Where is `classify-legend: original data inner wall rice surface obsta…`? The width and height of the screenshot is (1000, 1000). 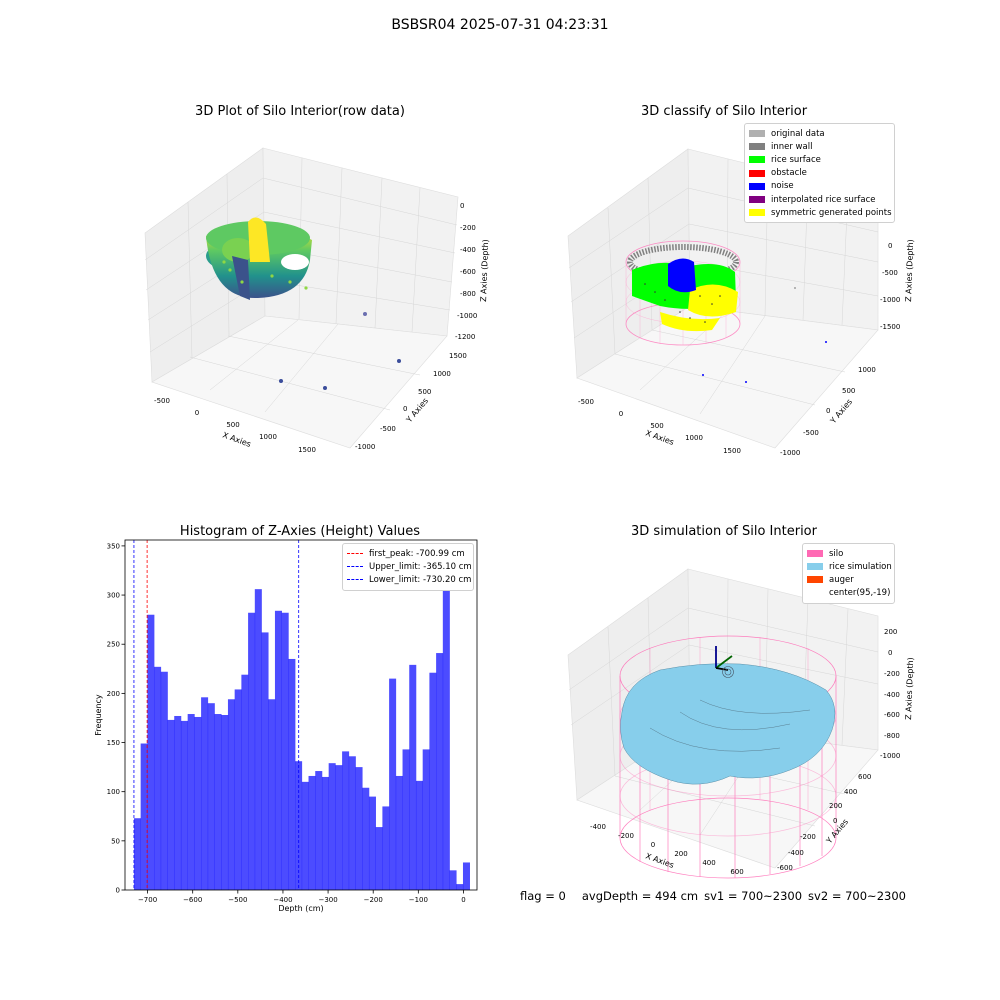
classify-legend: original data inner wall rice surface obsta… is located at coordinates (819, 173).